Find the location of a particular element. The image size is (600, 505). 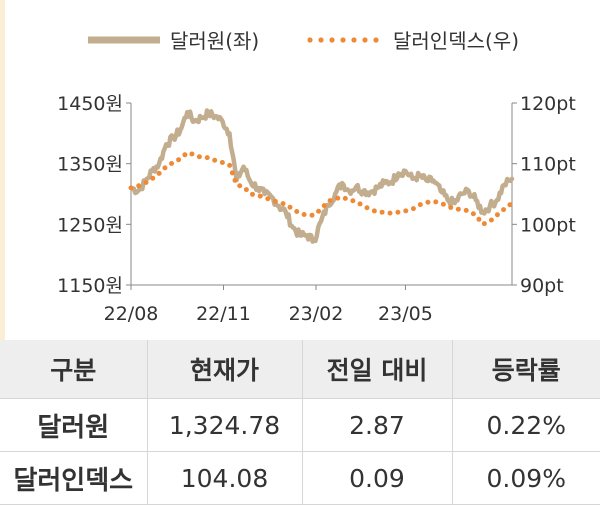

left-tick-label: 1250원 is located at coordinates (90, 225).